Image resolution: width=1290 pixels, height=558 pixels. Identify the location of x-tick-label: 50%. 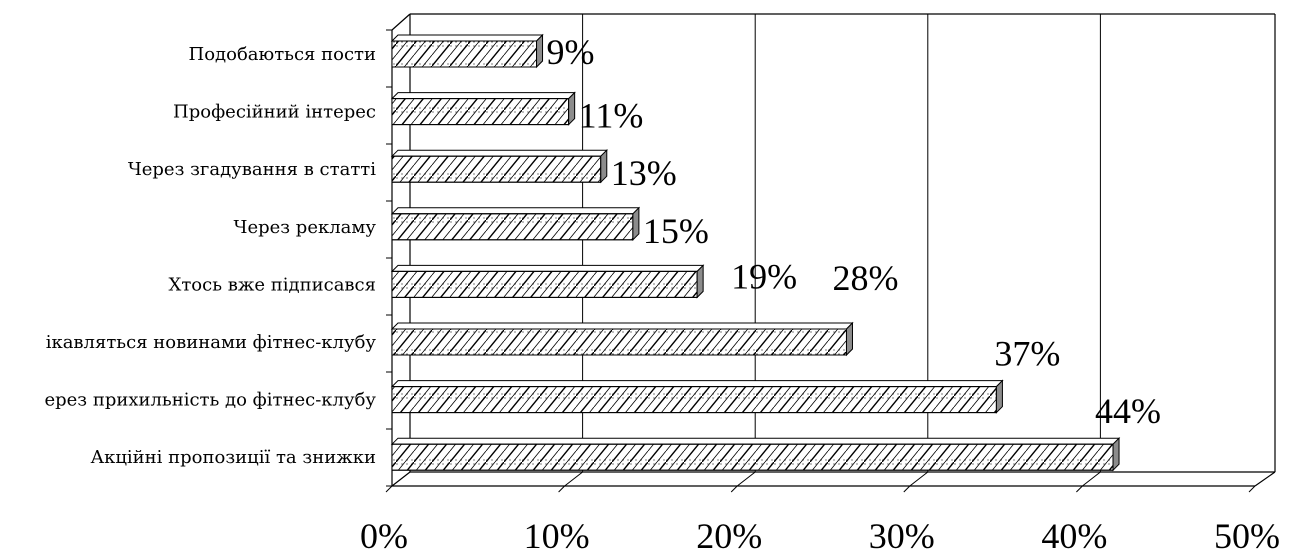
(1247, 536).